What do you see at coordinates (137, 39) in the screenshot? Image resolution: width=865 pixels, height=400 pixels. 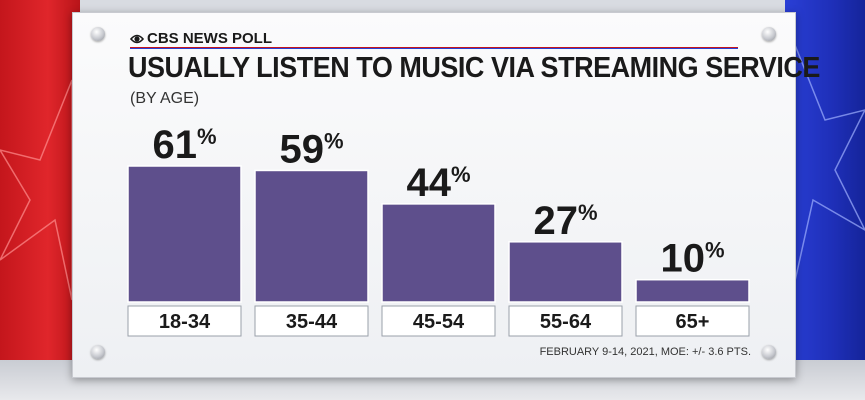 I see `cbs-eye-icon` at bounding box center [137, 39].